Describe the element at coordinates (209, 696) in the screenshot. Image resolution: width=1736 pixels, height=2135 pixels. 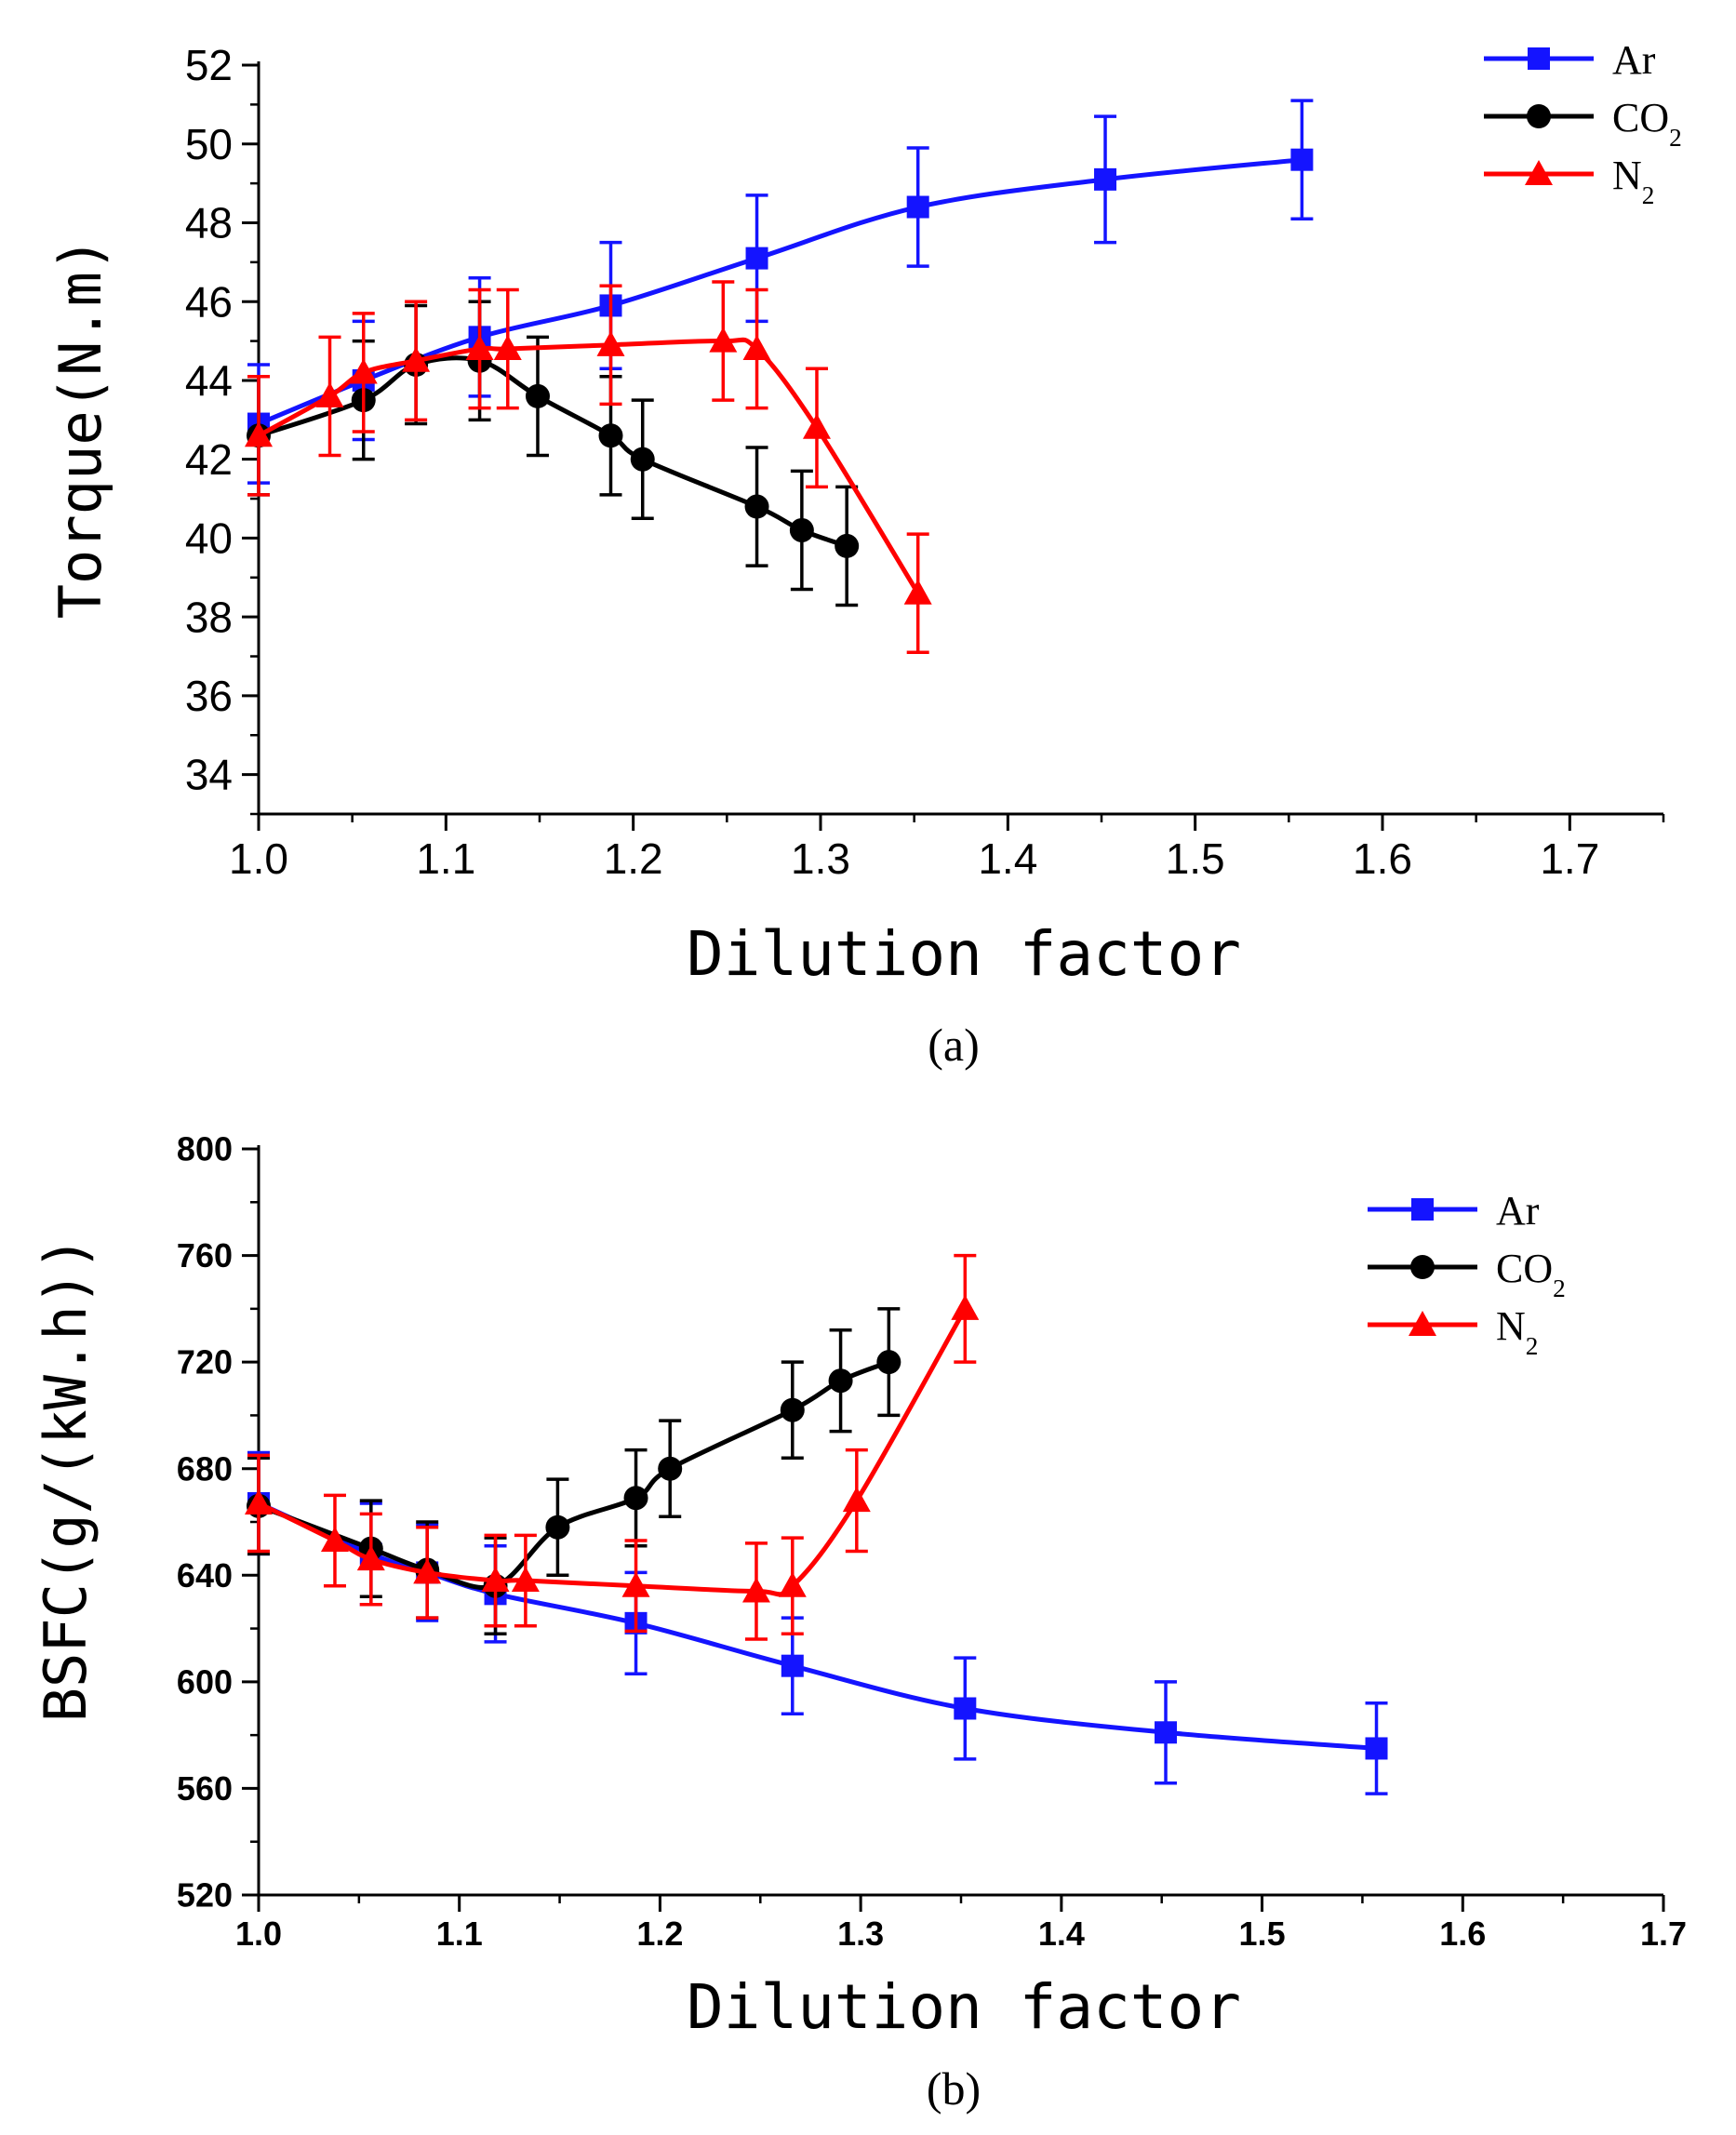
I see `y-tick-label: 36` at that location.